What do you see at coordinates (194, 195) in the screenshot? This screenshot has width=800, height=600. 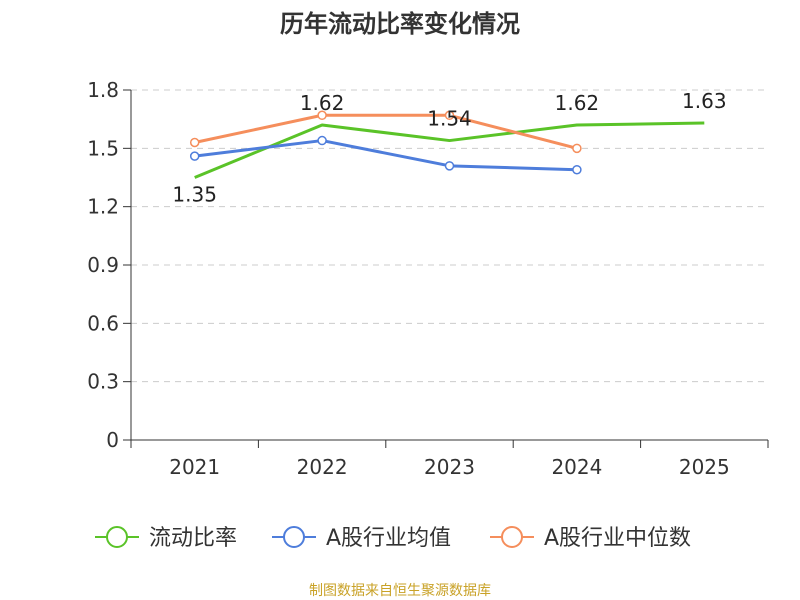 I see `data-label: 1.35` at bounding box center [194, 195].